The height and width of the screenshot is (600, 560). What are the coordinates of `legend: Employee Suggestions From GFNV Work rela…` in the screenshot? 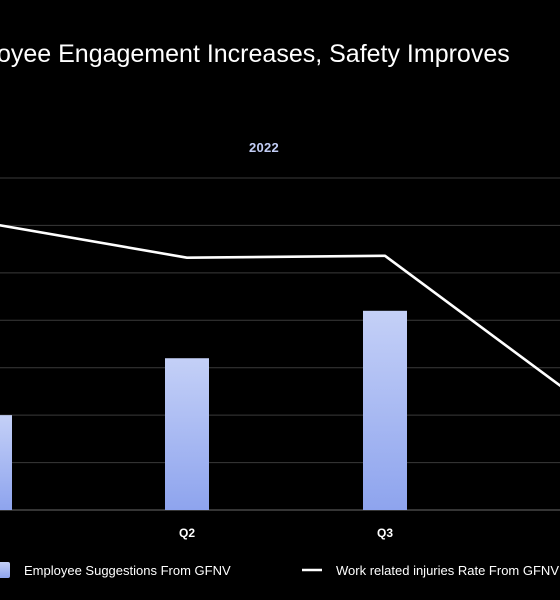 It's located at (279, 570).